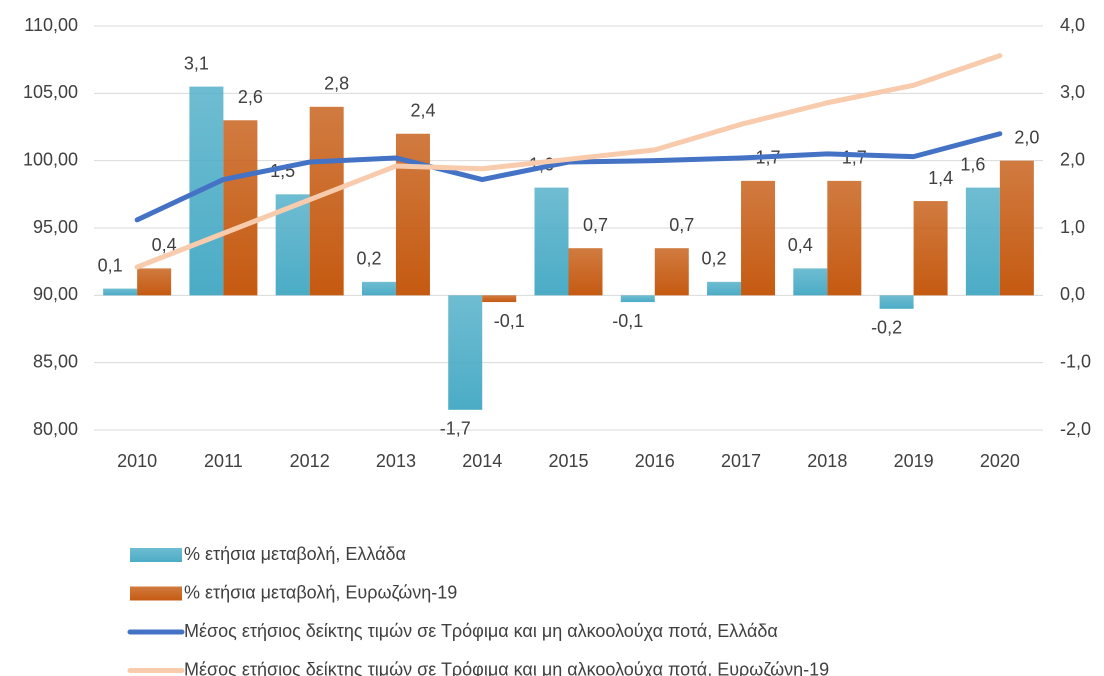 The image size is (1104, 676). Describe the element at coordinates (1075, 429) in the screenshot. I see `y2-tick-label: -2,0` at that location.